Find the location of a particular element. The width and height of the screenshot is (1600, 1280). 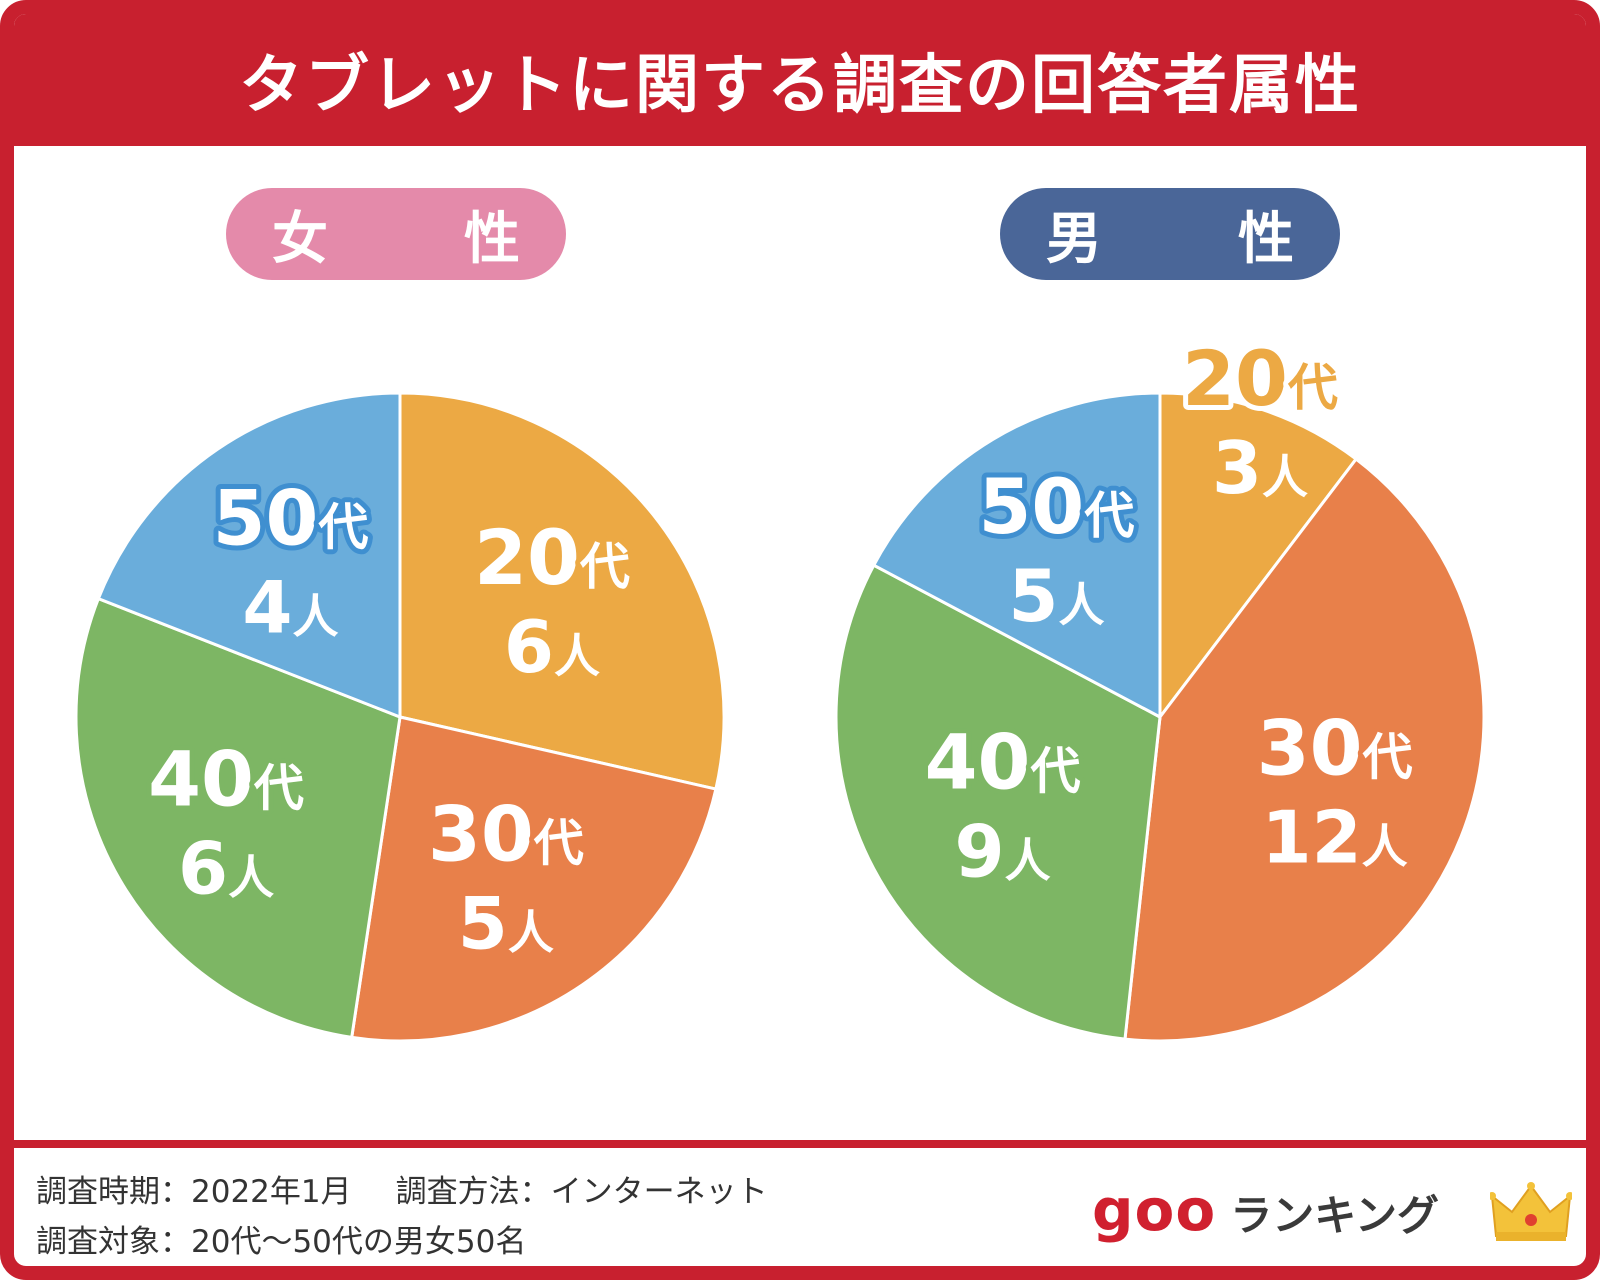

count-label: 9人 is located at coordinates (1003, 851).